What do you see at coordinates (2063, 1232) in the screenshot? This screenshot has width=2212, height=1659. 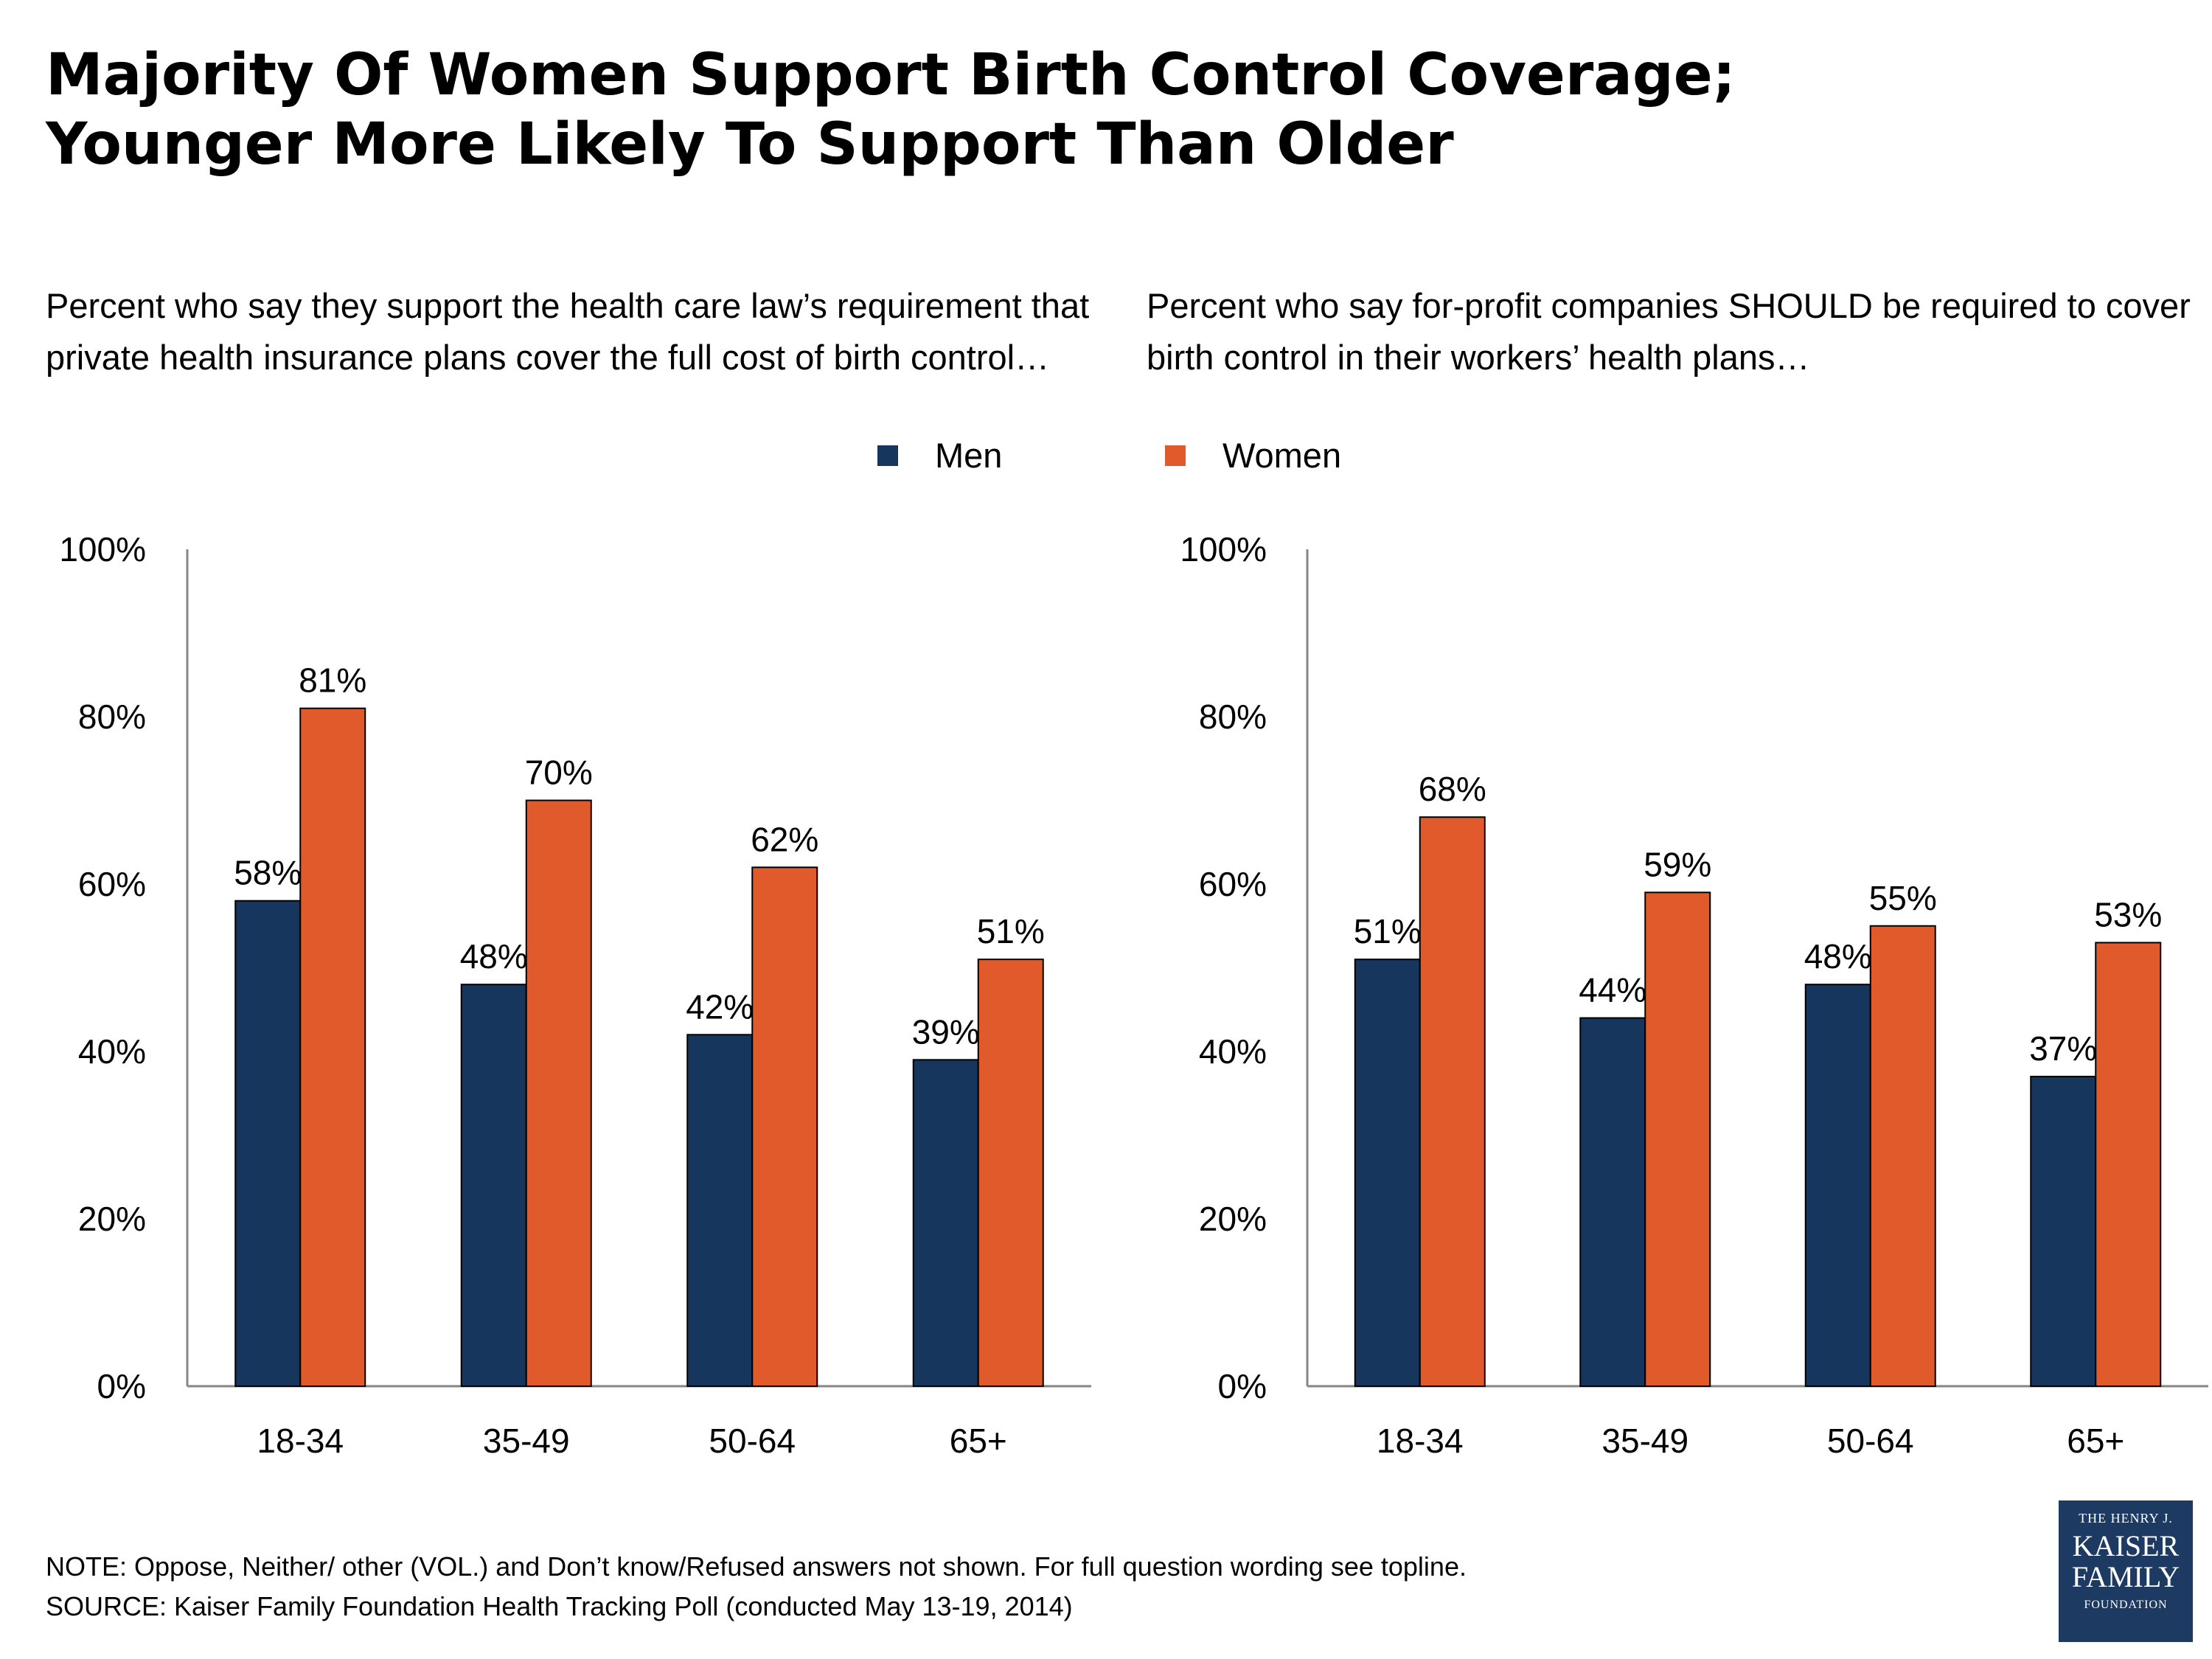 I see `right-chart-bar-men-65plus` at bounding box center [2063, 1232].